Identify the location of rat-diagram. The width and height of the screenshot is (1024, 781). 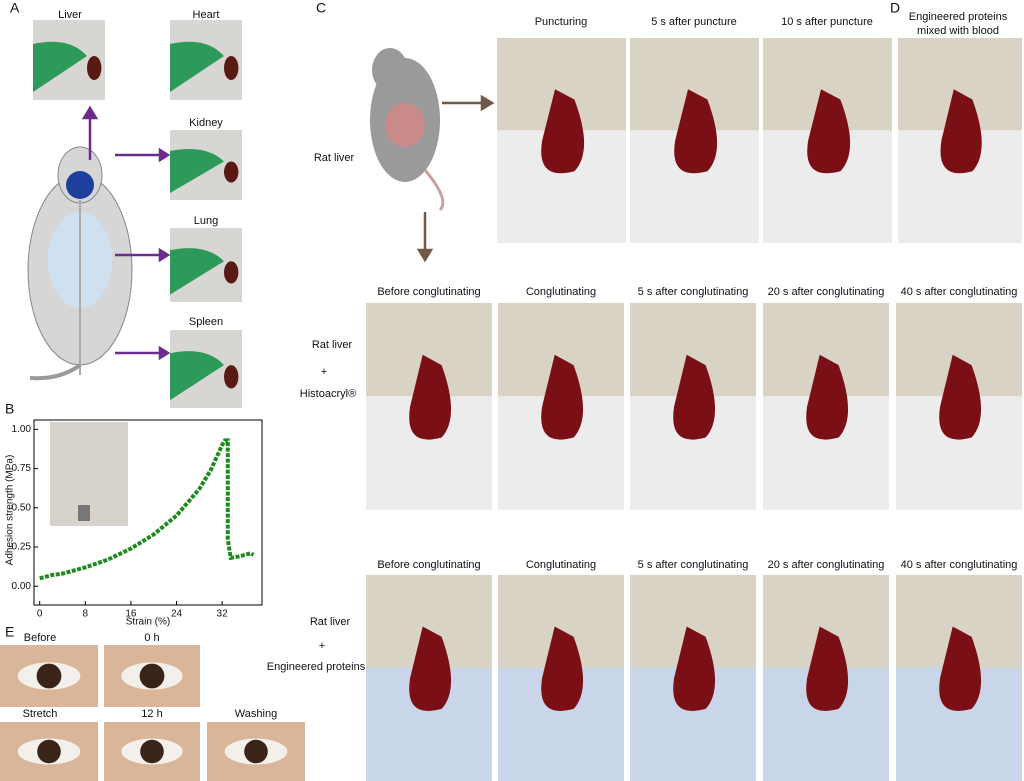
(80, 263).